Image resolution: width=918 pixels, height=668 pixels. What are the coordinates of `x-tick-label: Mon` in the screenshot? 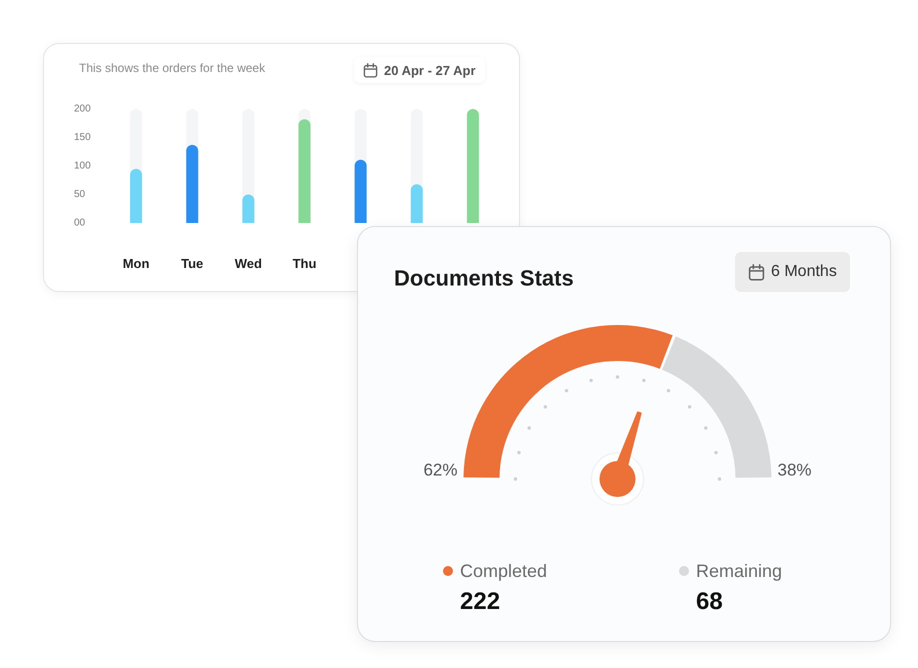 It's located at (136, 263).